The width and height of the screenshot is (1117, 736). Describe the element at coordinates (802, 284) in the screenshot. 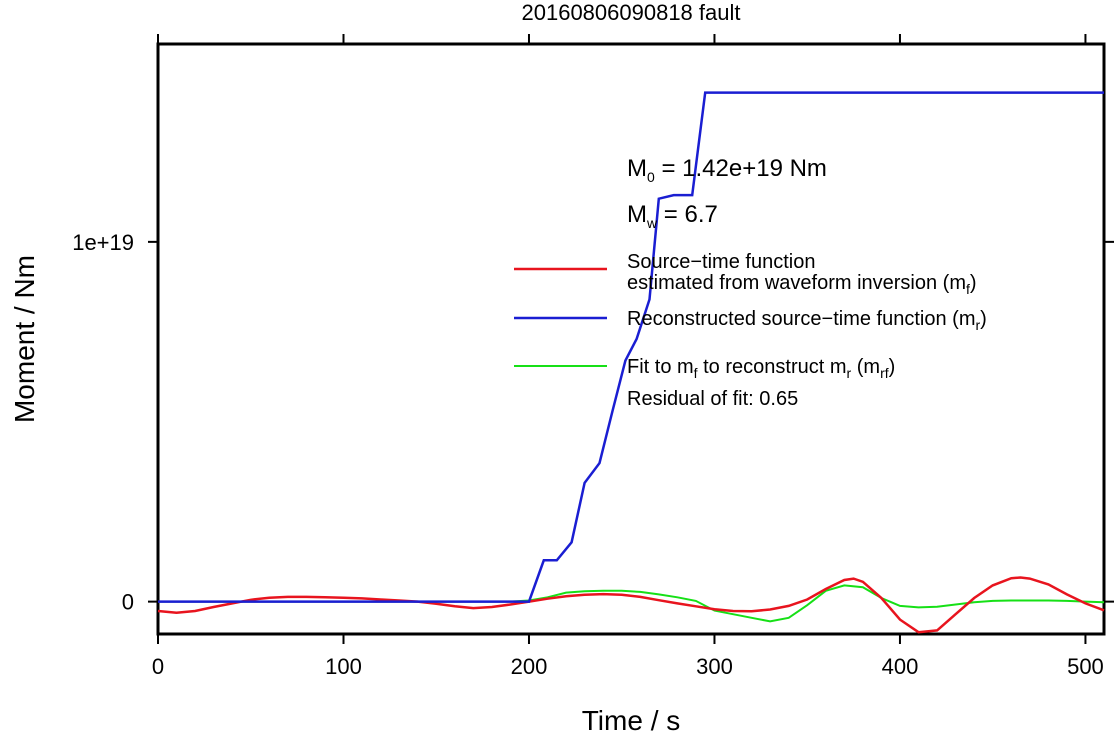

I see `legend-label-mf-line2: estimated from waveform inversion (mf)` at that location.